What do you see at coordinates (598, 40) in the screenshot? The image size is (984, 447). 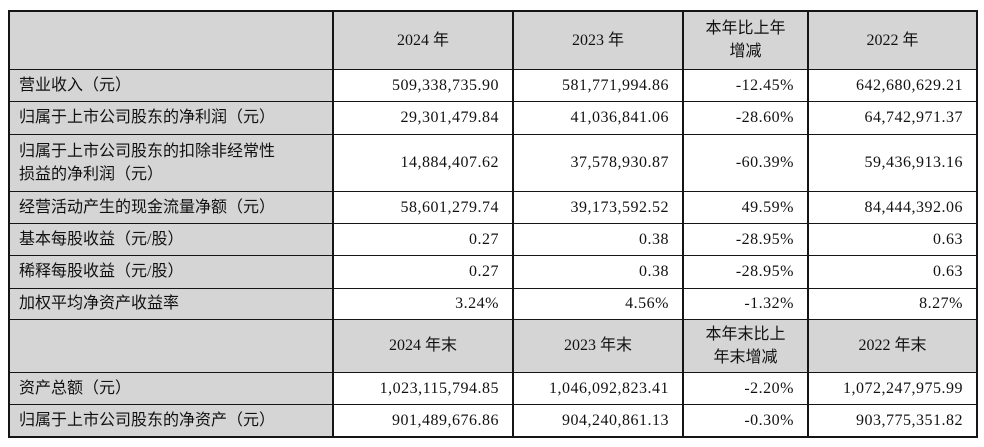 I see `col-header-2023: 2023 年` at bounding box center [598, 40].